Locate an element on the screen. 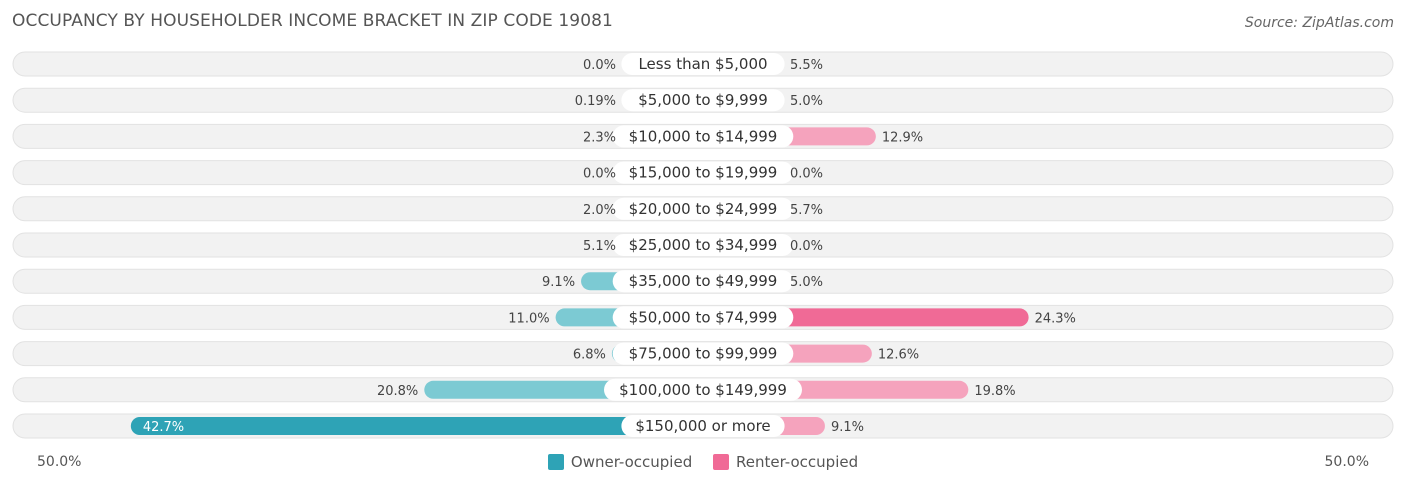  renter-value-label: 19.8% is located at coordinates (994, 391).